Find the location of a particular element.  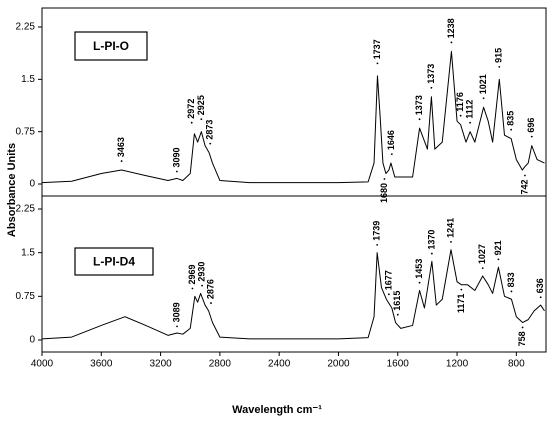

peak-label: 758 is located at coordinates (522, 338).